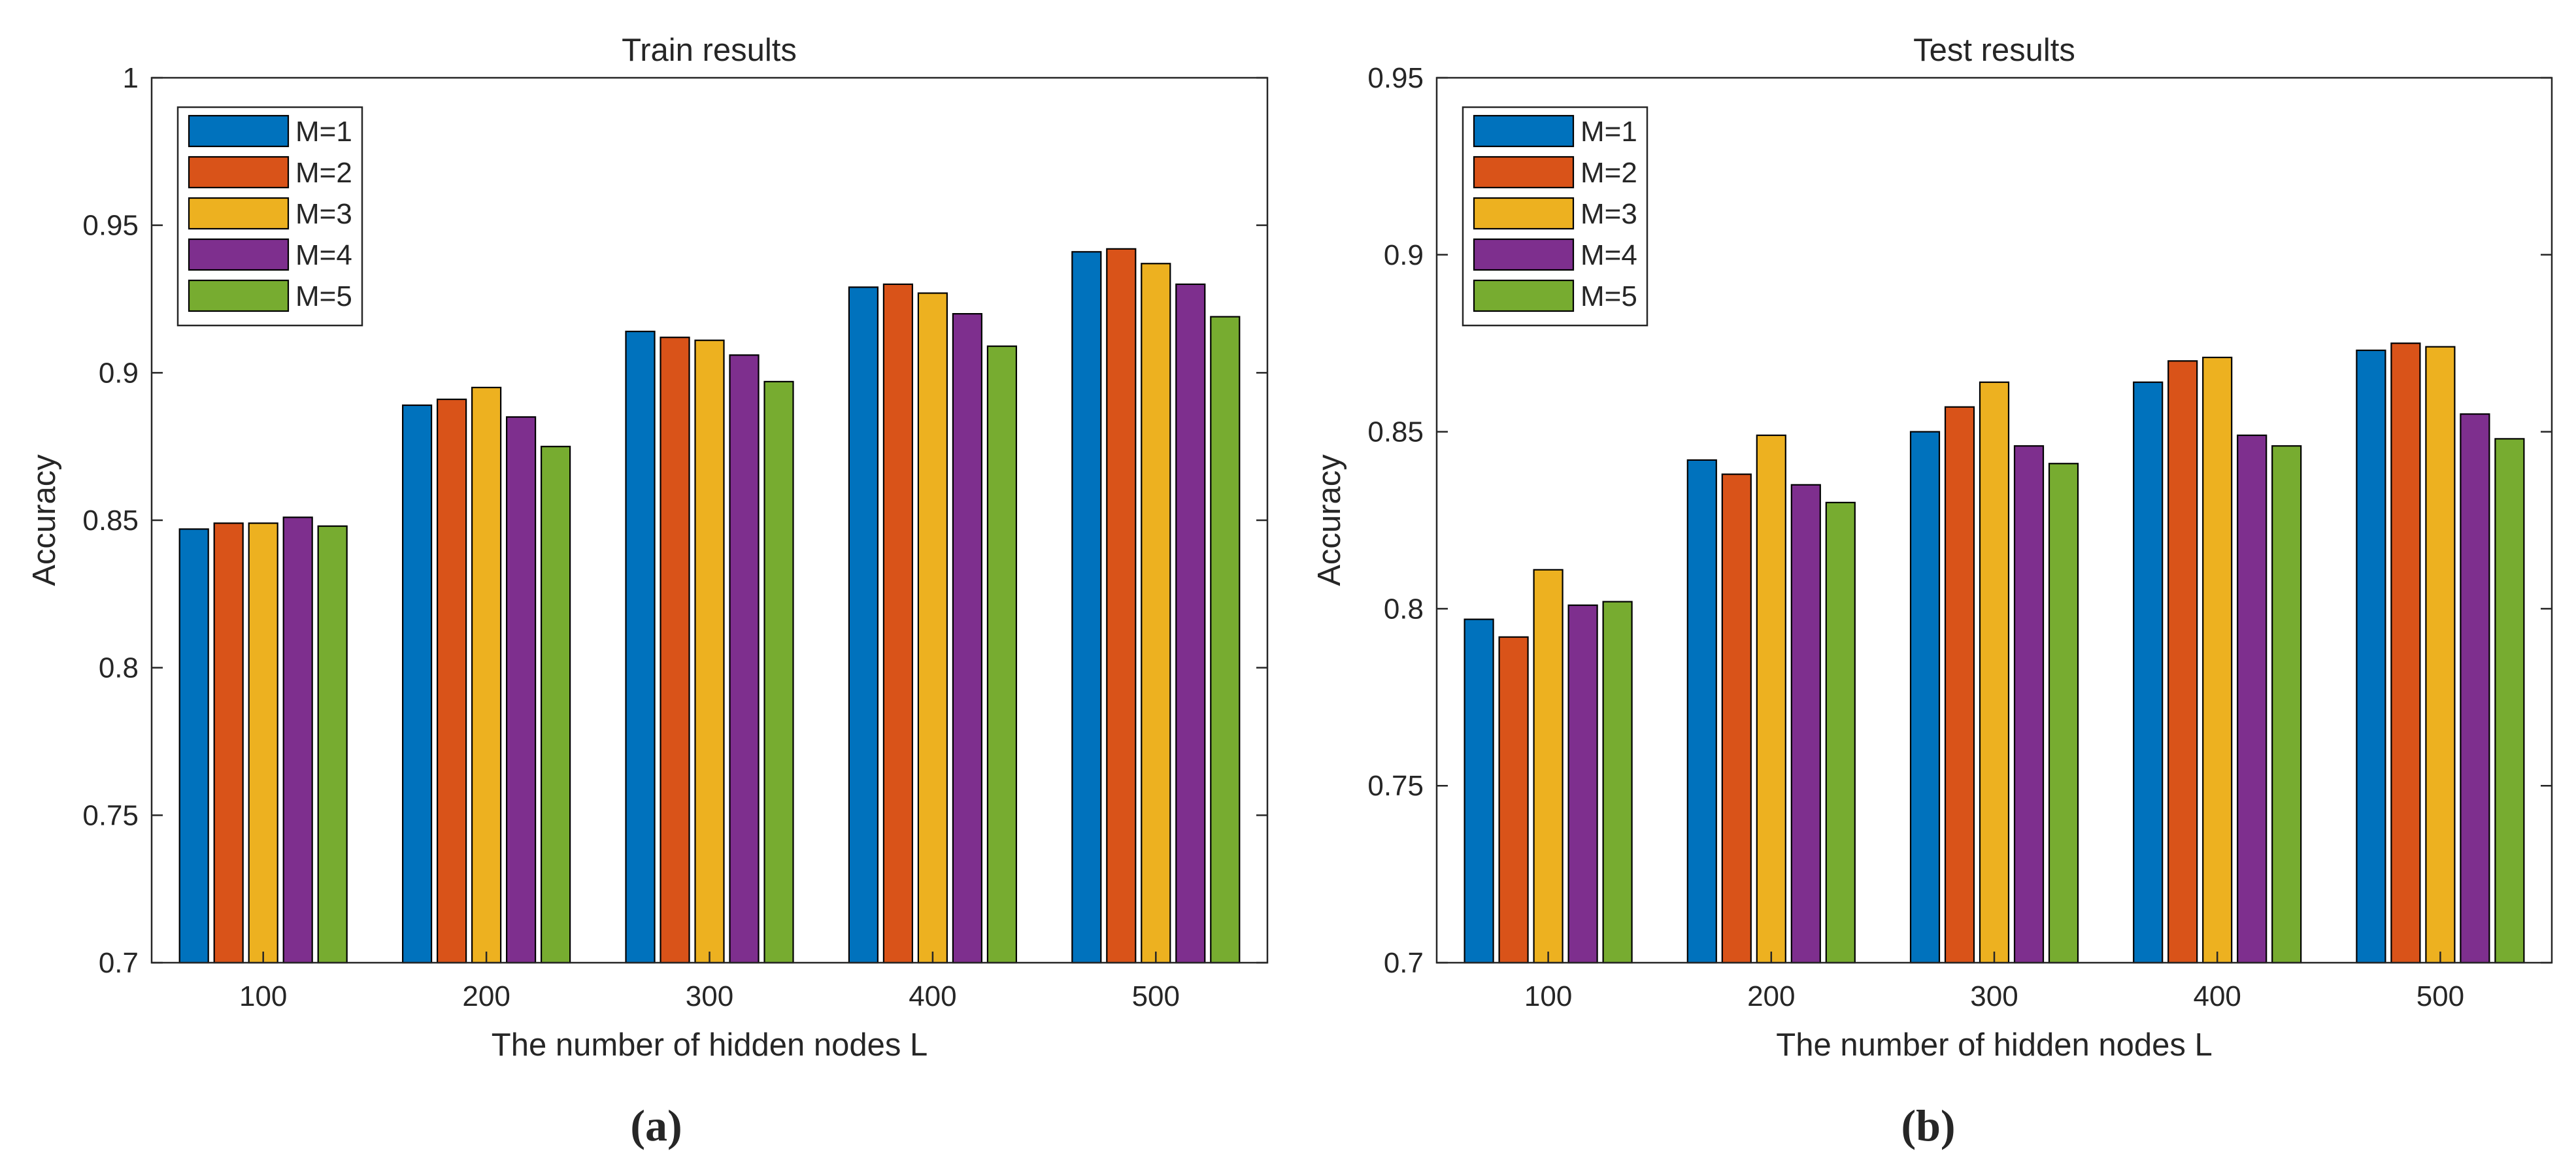 The height and width of the screenshot is (1164, 2576). Describe the element at coordinates (131, 78) in the screenshot. I see `y-tick-label: 1` at that location.